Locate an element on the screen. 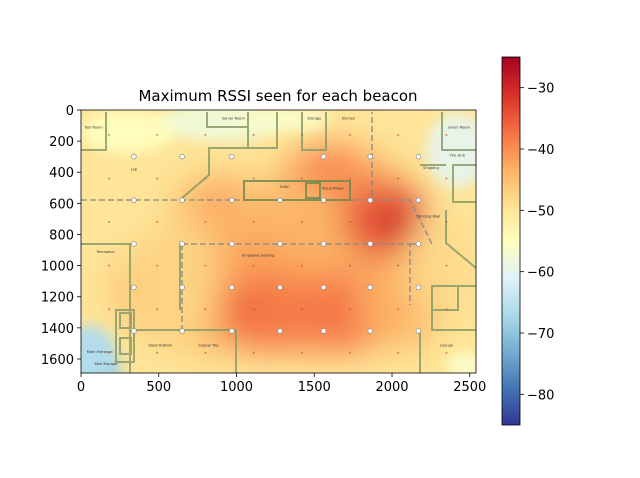 This screenshot has height=478, width=640. room-label: Kitchen is located at coordinates (349, 118).